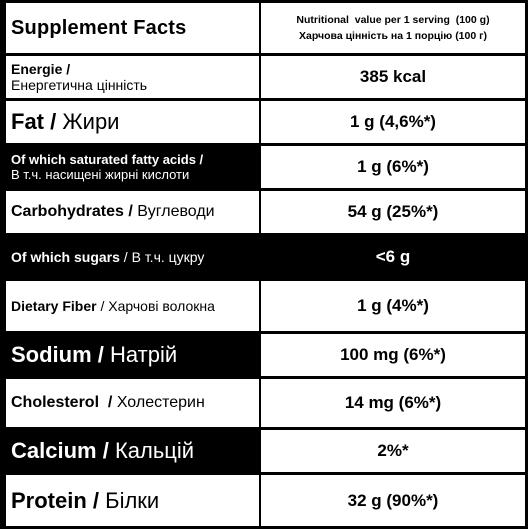 This screenshot has height=529, width=528. I want to click on nutrient-value-calcium: 2%*, so click(393, 451).